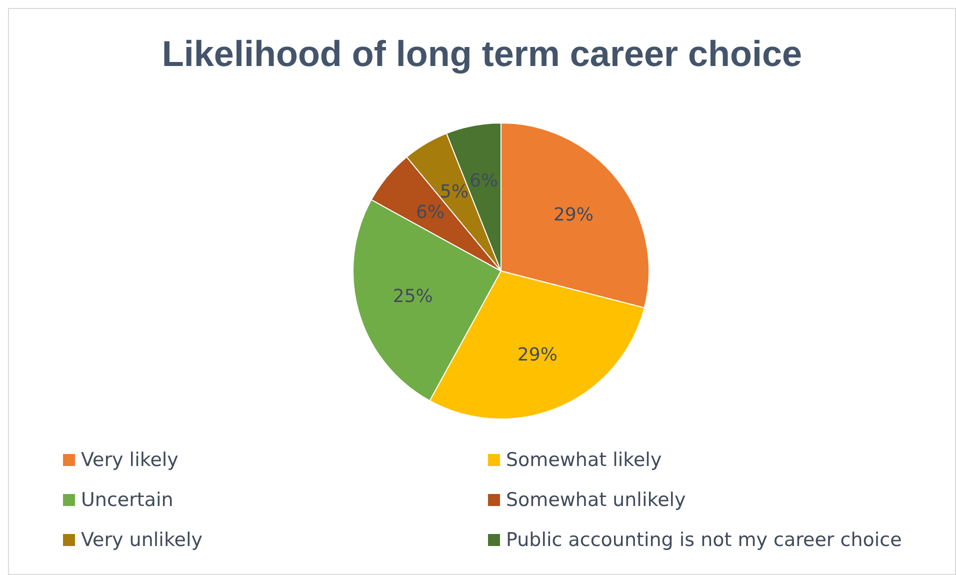 The image size is (956, 575). What do you see at coordinates (454, 192) in the screenshot?
I see `data-label: 5%` at bounding box center [454, 192].